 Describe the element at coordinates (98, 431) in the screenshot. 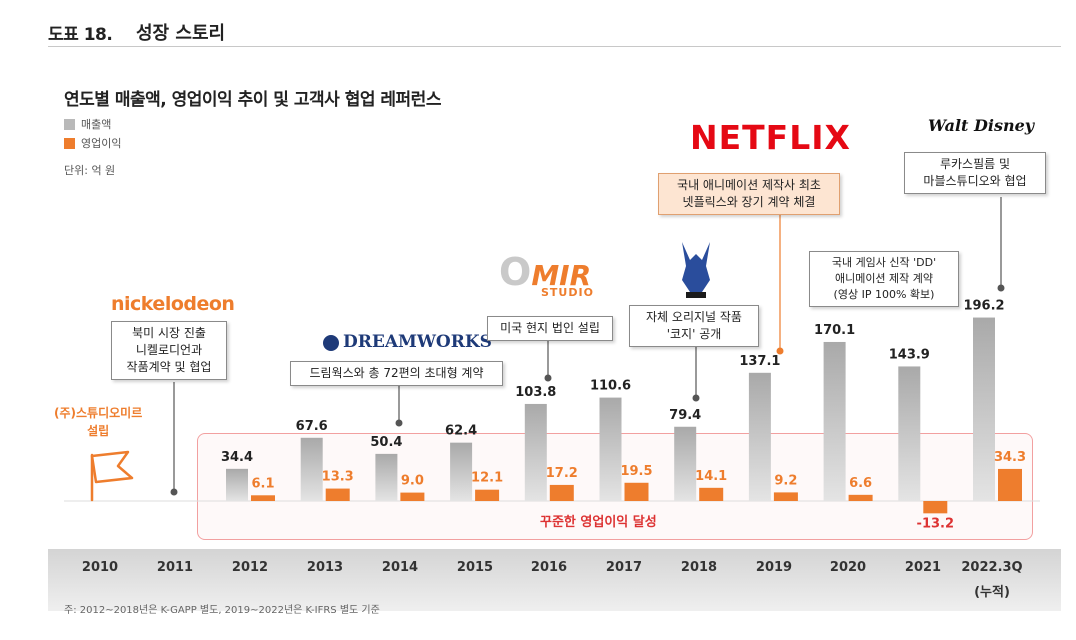

I see `founding-label-line2: 설립` at that location.